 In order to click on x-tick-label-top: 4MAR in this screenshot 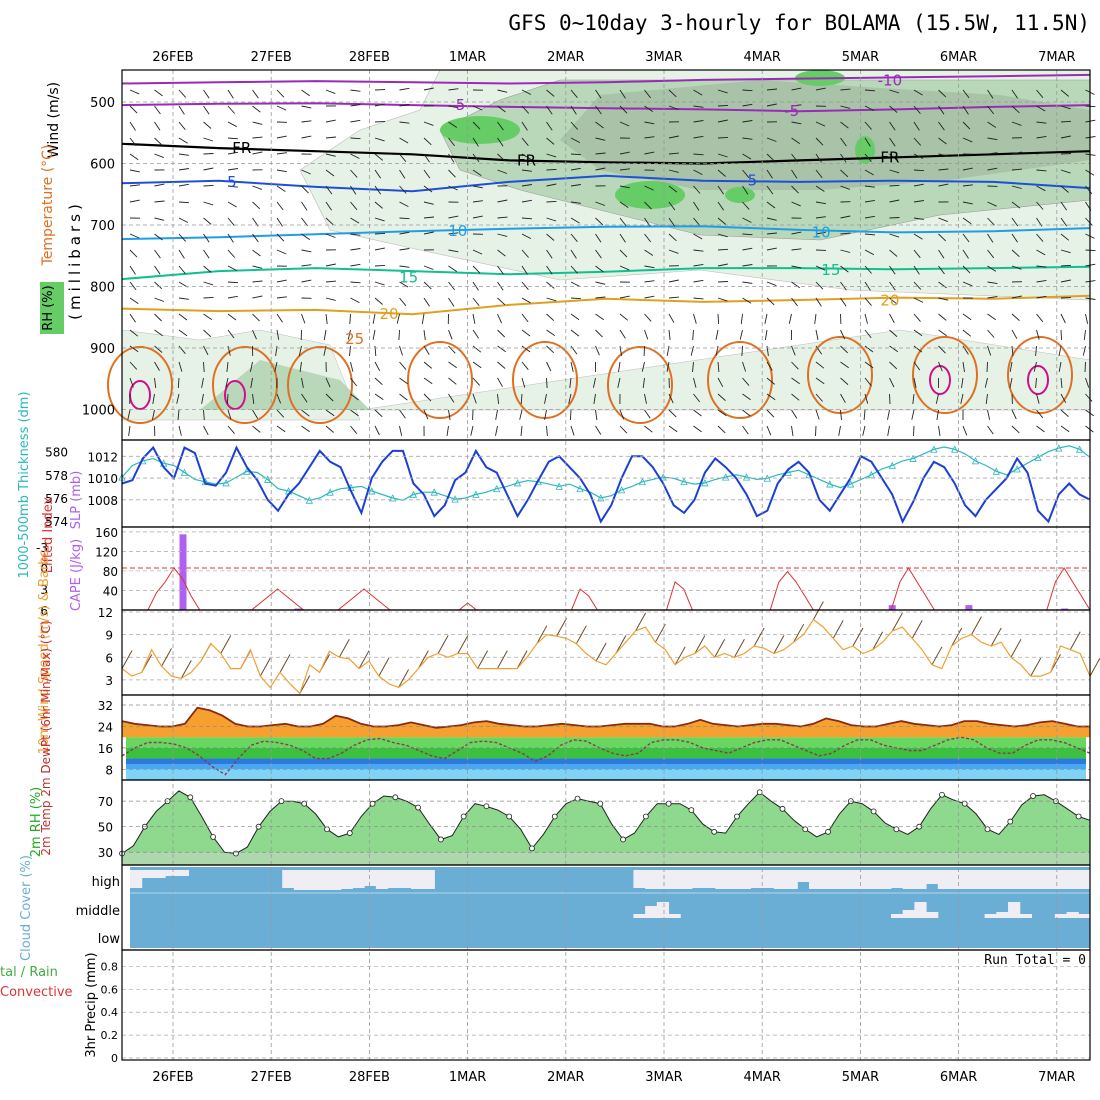, I will do `click(761, 57)`.